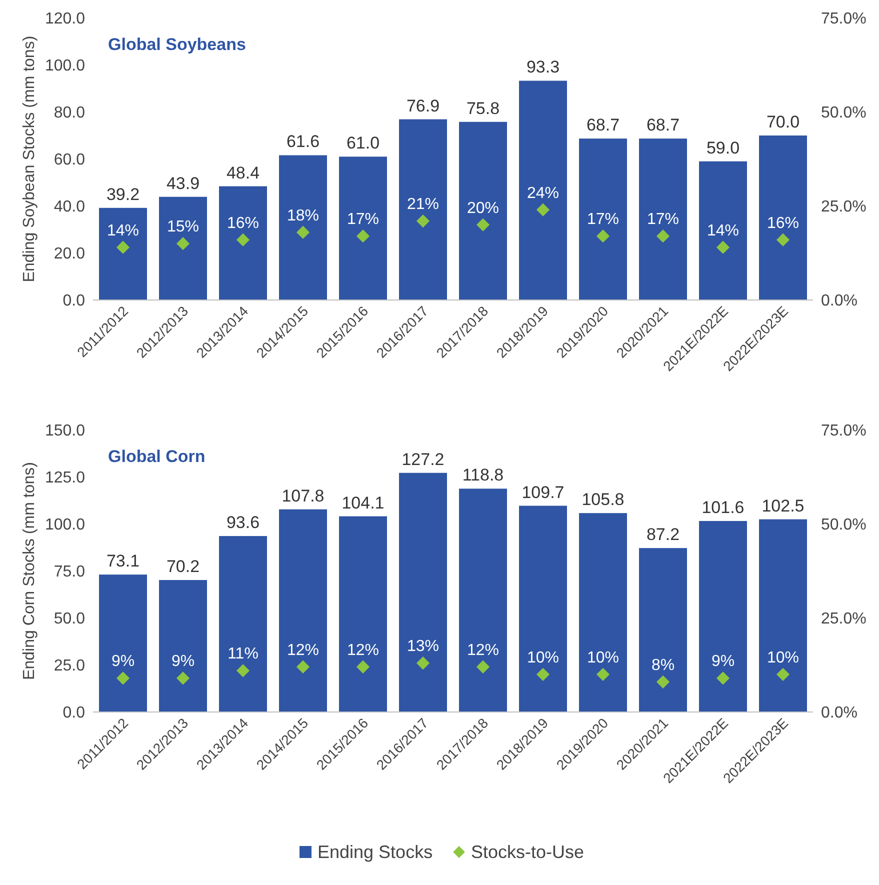  I want to click on y-tick-label: 25.0, so click(70, 666).